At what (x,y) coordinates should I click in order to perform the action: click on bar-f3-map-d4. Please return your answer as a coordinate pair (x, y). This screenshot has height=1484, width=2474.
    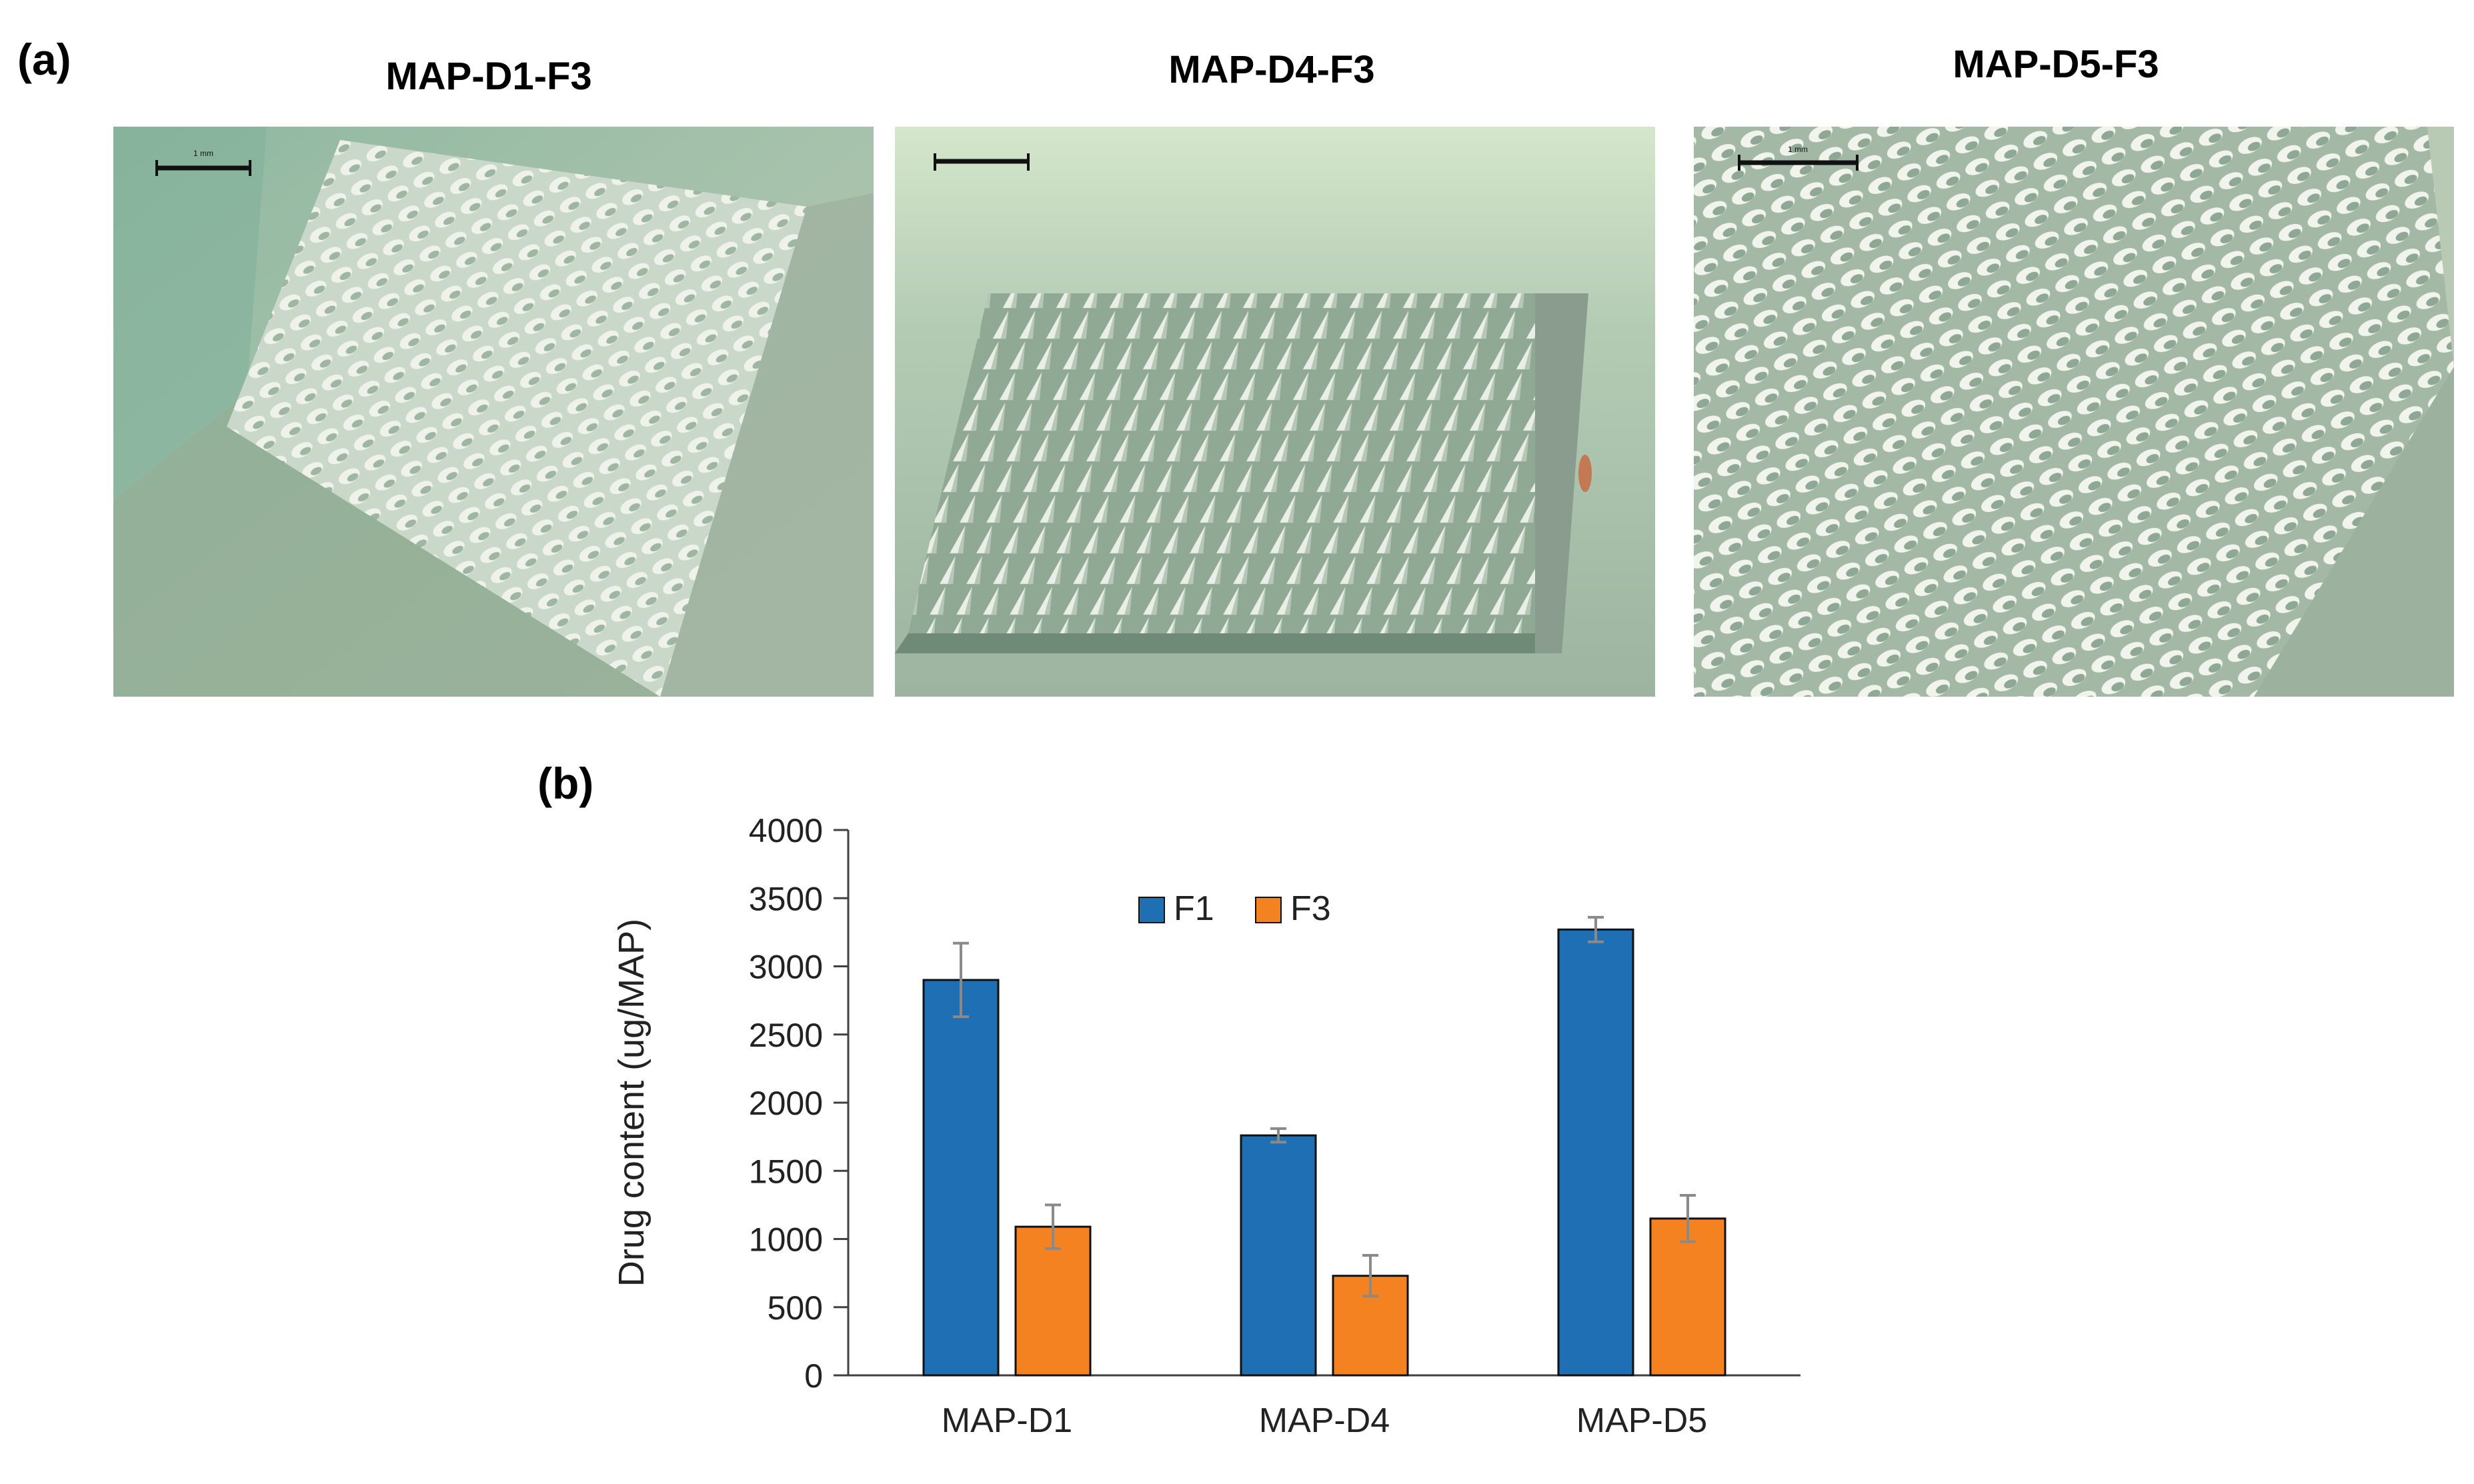
    Looking at the image, I should click on (1370, 1326).